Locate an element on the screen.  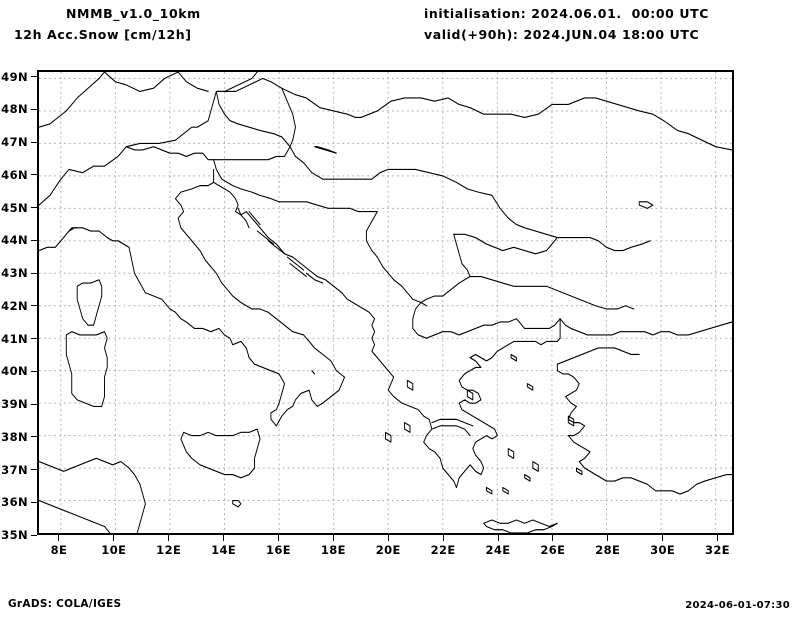
x-axis-tick-label: 22E is located at coordinates (443, 550).